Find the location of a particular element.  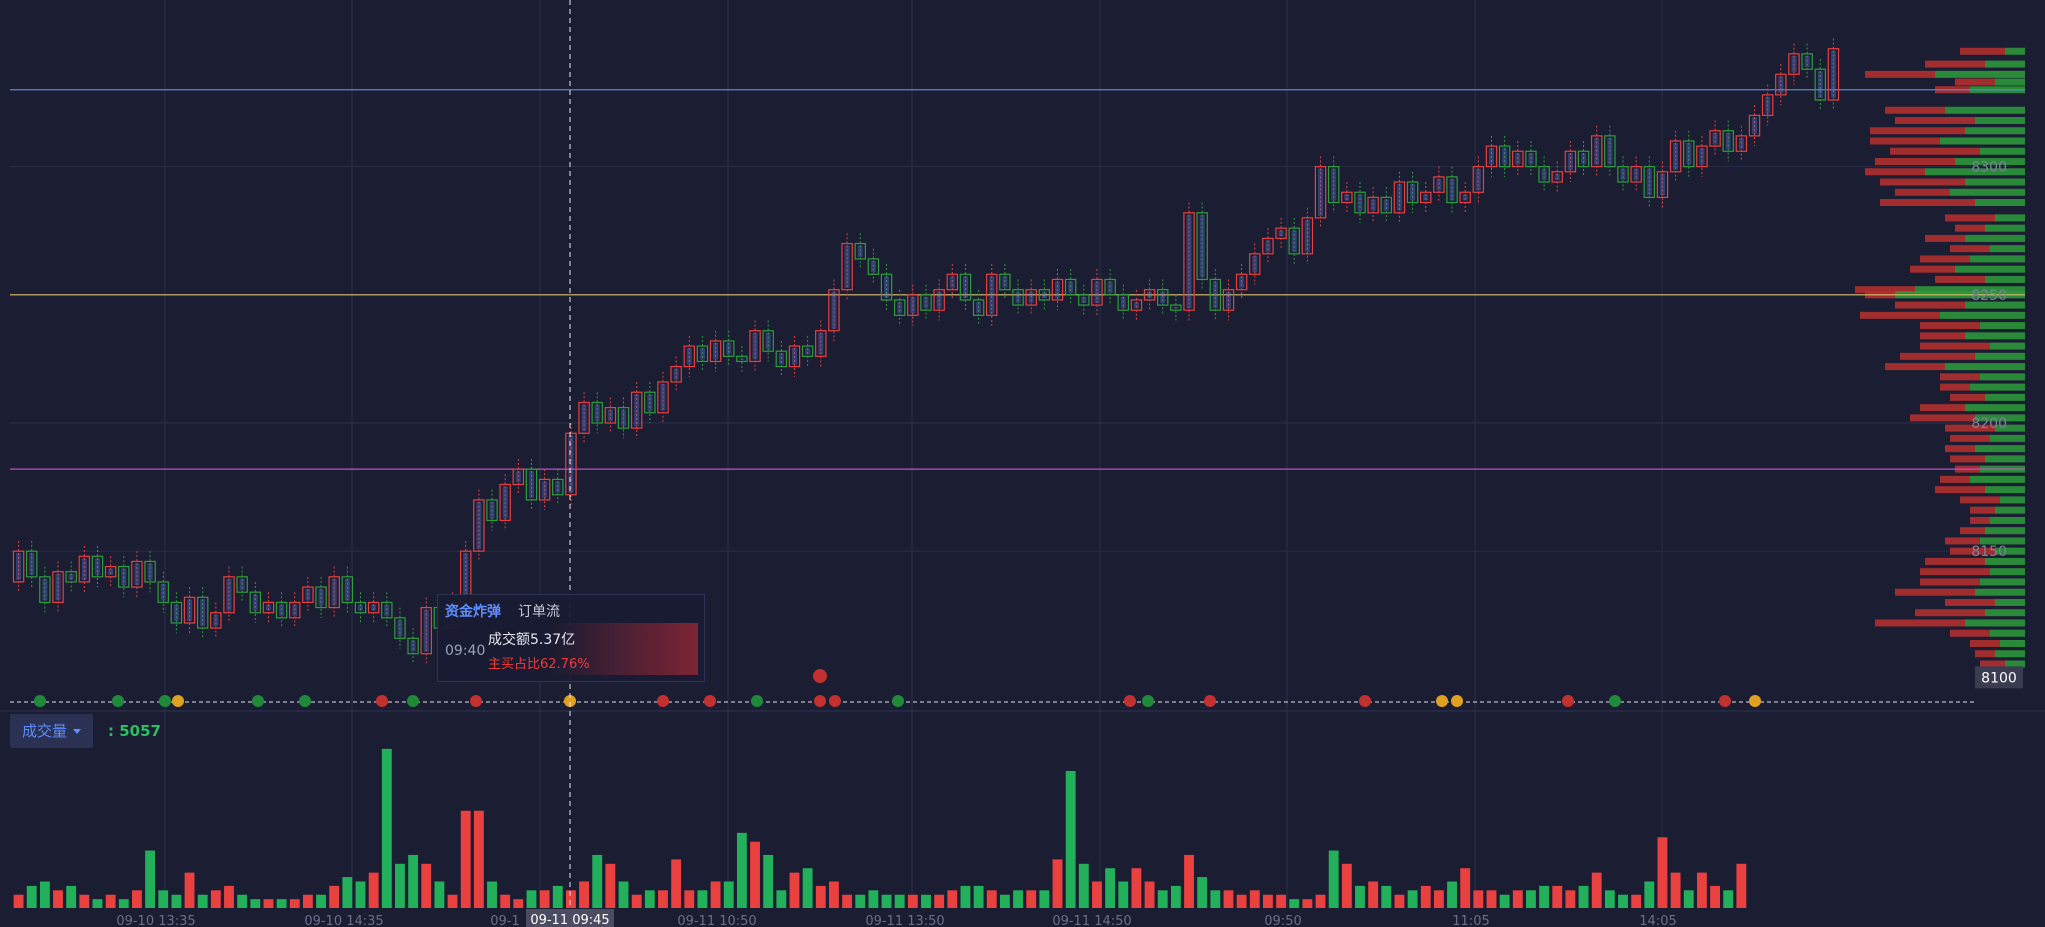

tooltip-time: 09:40 is located at coordinates (465, 651).